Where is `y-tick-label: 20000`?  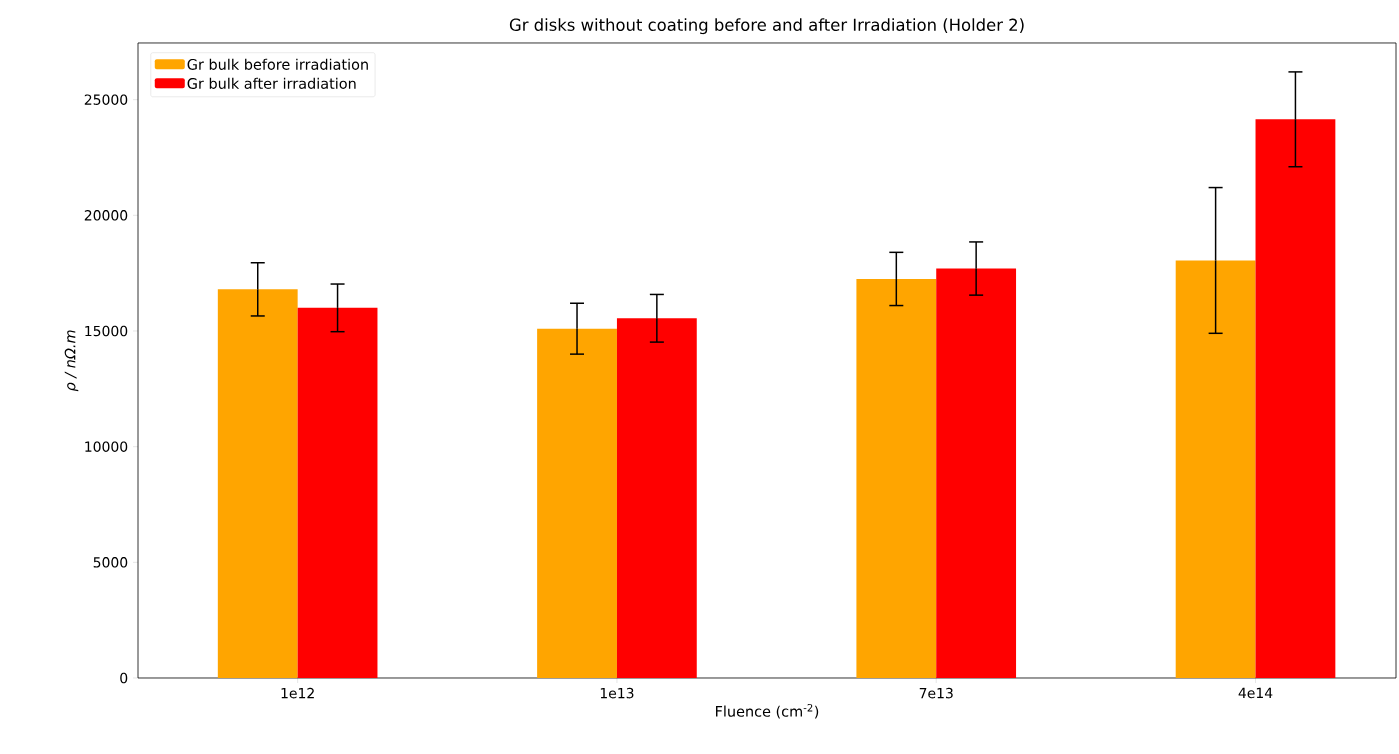
y-tick-label: 20000 is located at coordinates (106, 215).